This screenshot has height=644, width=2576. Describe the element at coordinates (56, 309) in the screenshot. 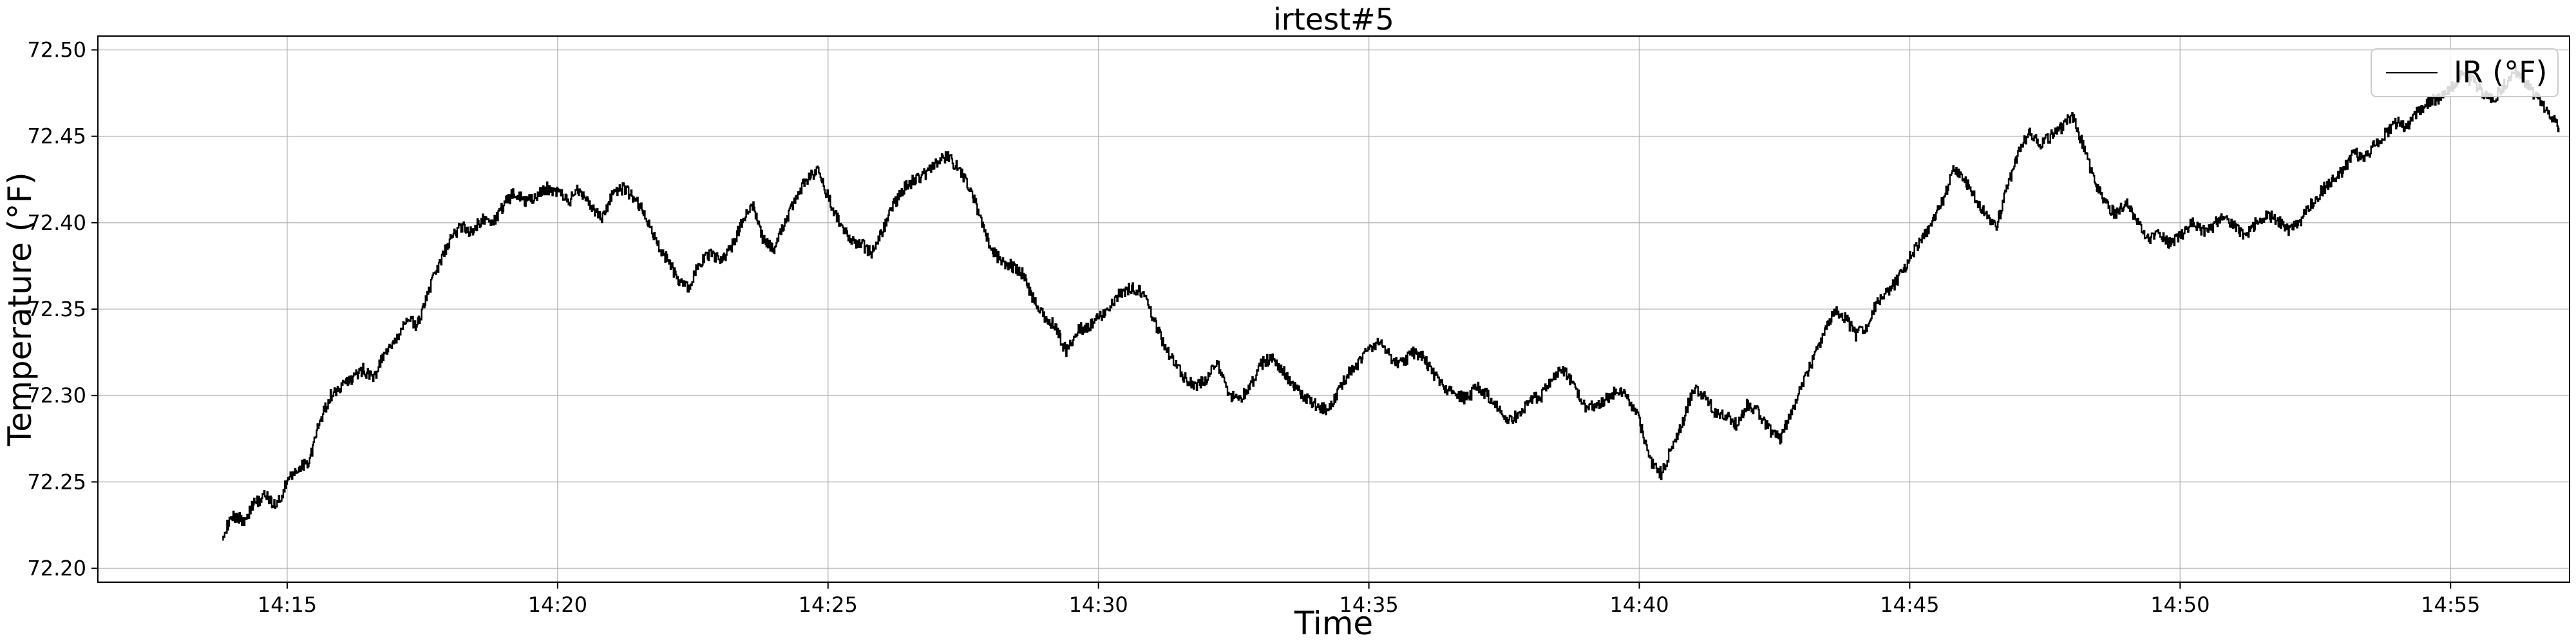

I see `y-tick-label: 72.35` at that location.